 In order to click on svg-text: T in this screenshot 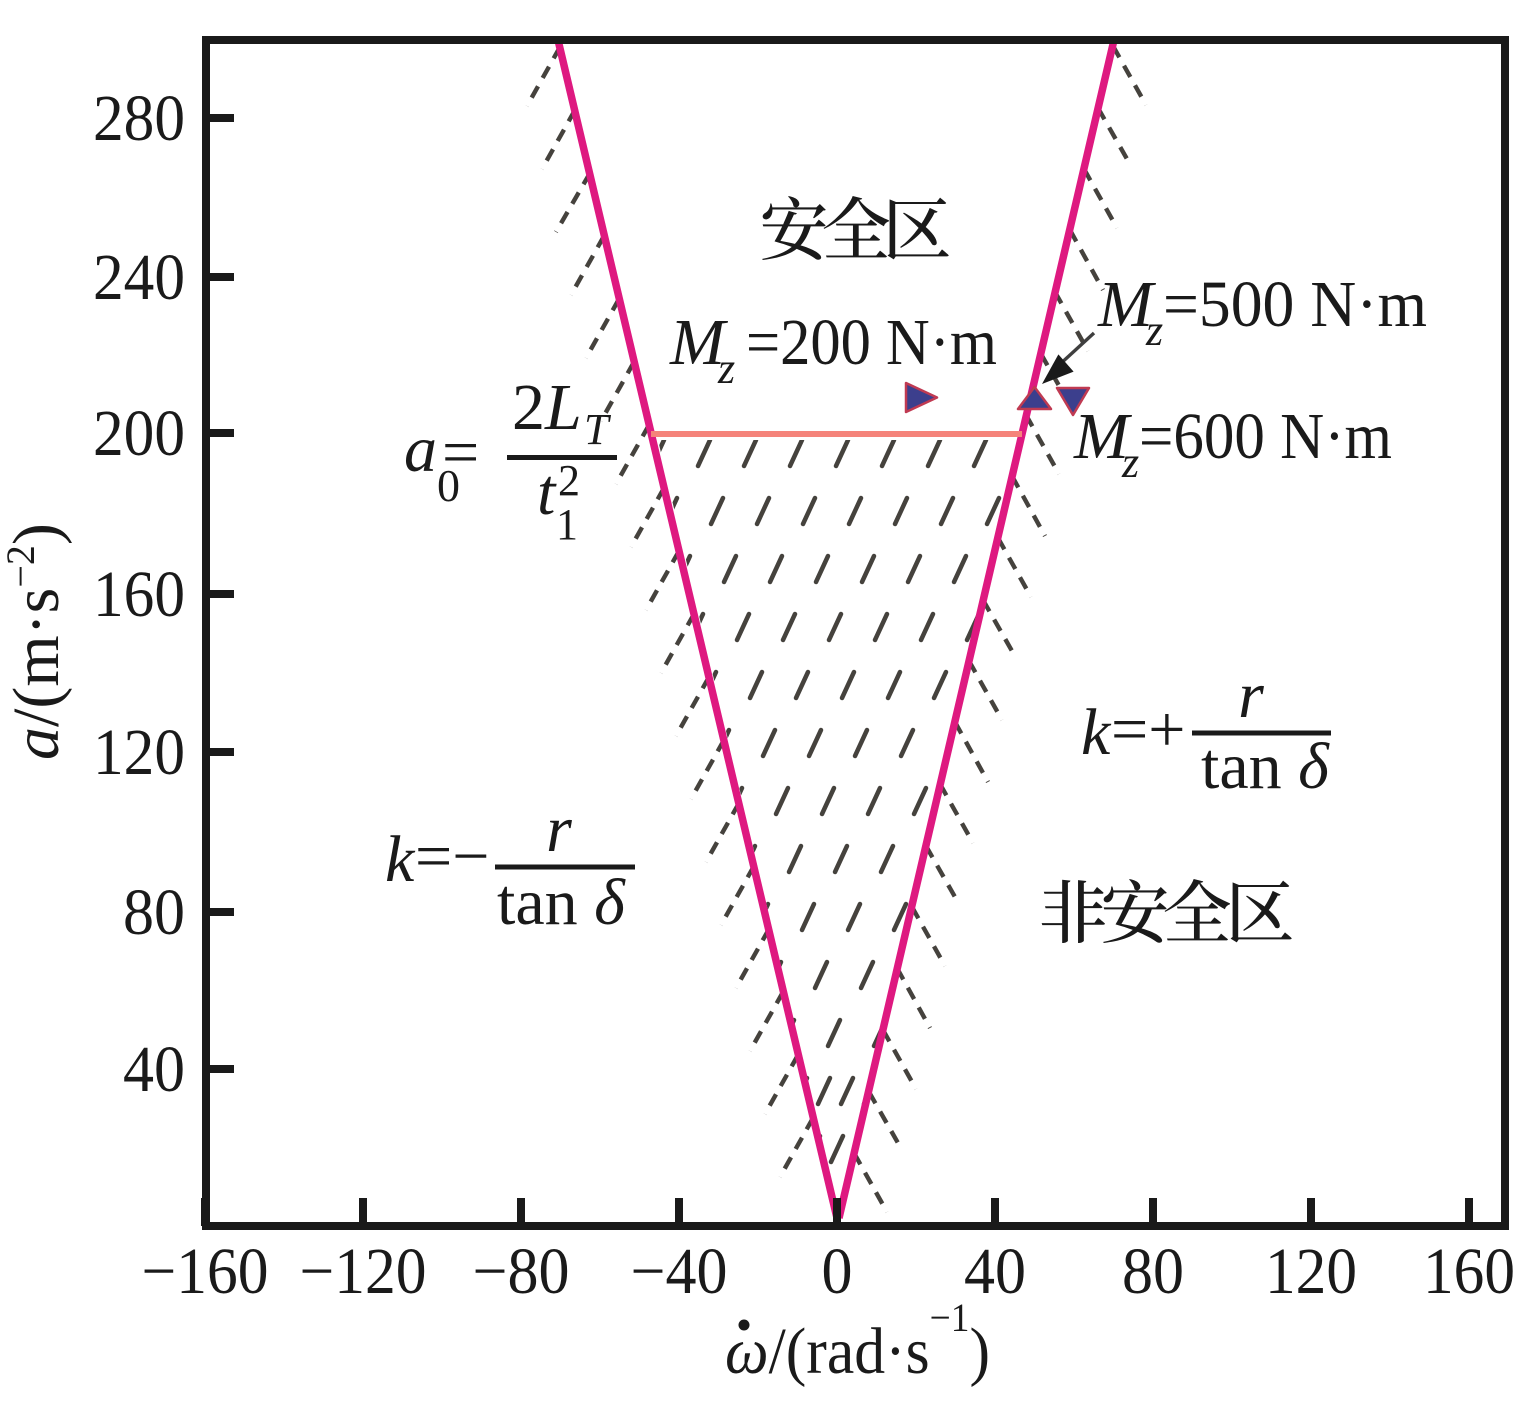, I will do `click(598, 429)`.